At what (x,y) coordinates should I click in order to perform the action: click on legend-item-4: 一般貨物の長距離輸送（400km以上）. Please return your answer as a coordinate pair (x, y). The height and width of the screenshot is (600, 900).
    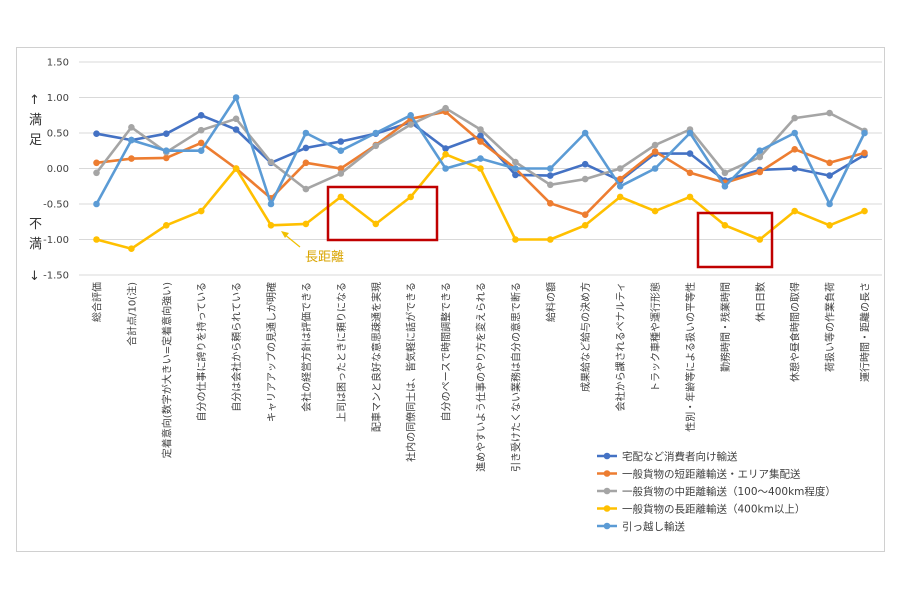
    Looking at the image, I should click on (701, 509).